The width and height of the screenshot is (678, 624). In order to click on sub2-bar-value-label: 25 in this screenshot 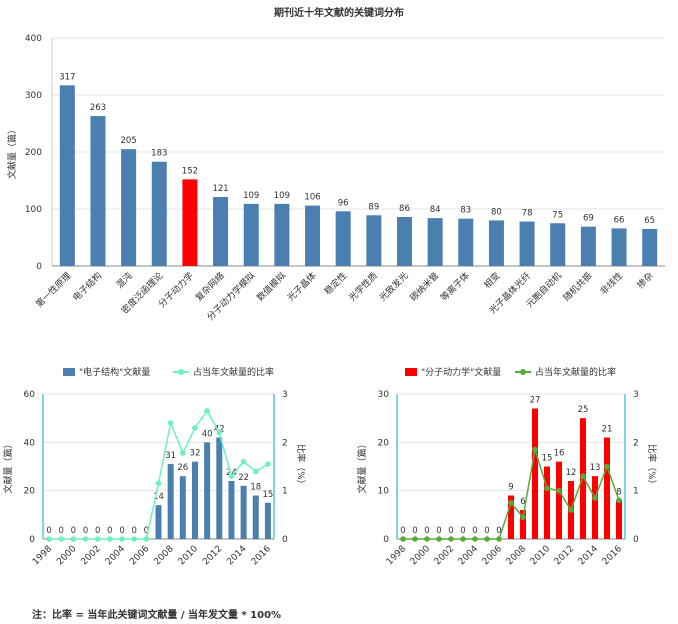, I will do `click(583, 410)`.